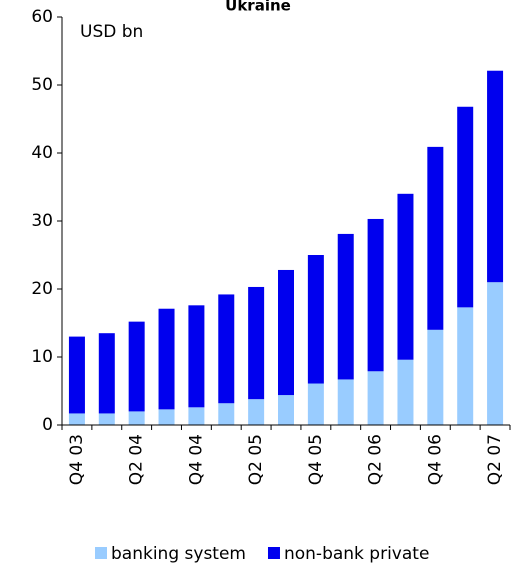 The image size is (519, 570). Describe the element at coordinates (42, 221) in the screenshot. I see `y-tick-label: 30` at that location.